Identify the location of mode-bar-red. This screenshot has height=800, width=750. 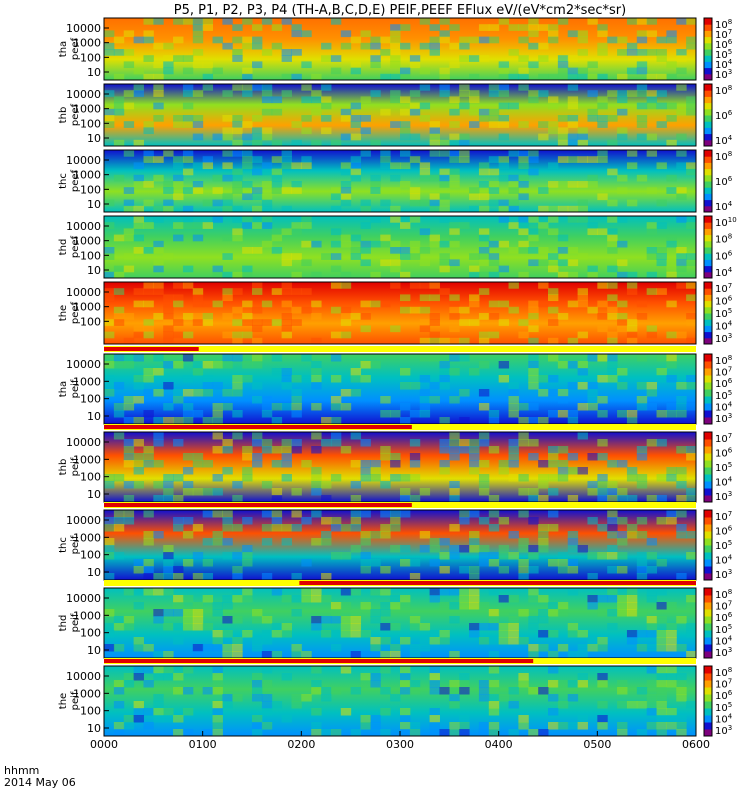
(258, 505).